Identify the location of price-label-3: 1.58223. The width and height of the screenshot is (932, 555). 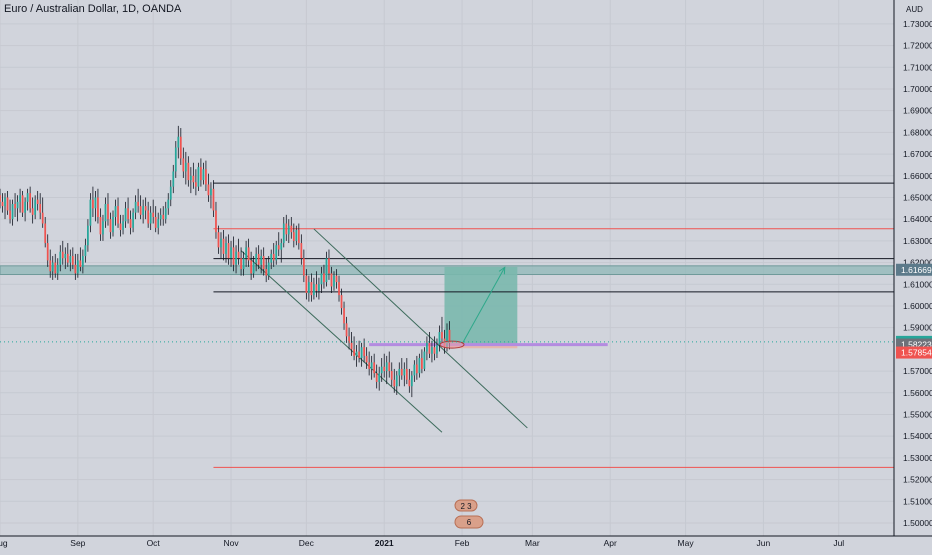
(916, 345).